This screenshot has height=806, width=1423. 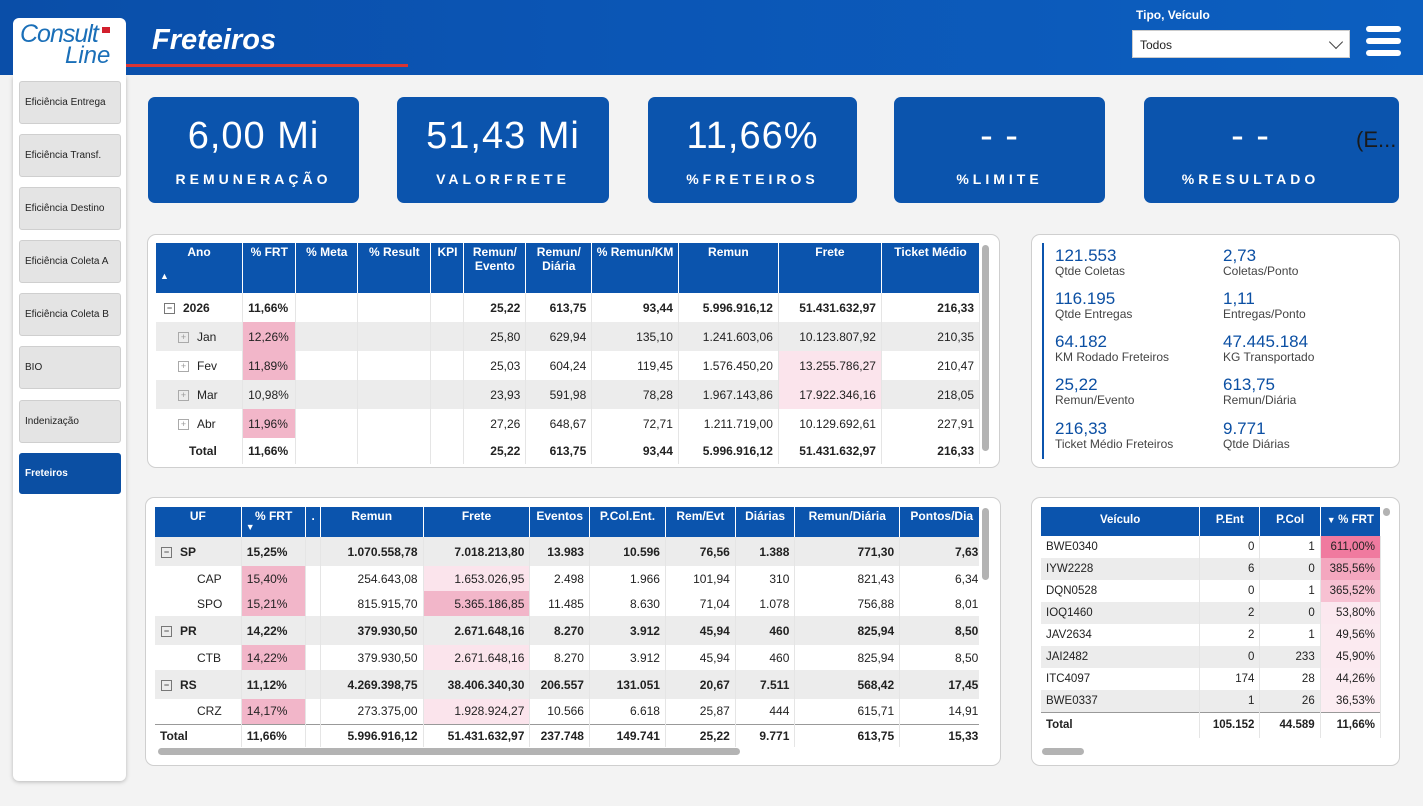 What do you see at coordinates (1266, 341) in the screenshot?
I see `stat-value: 47.445.184` at bounding box center [1266, 341].